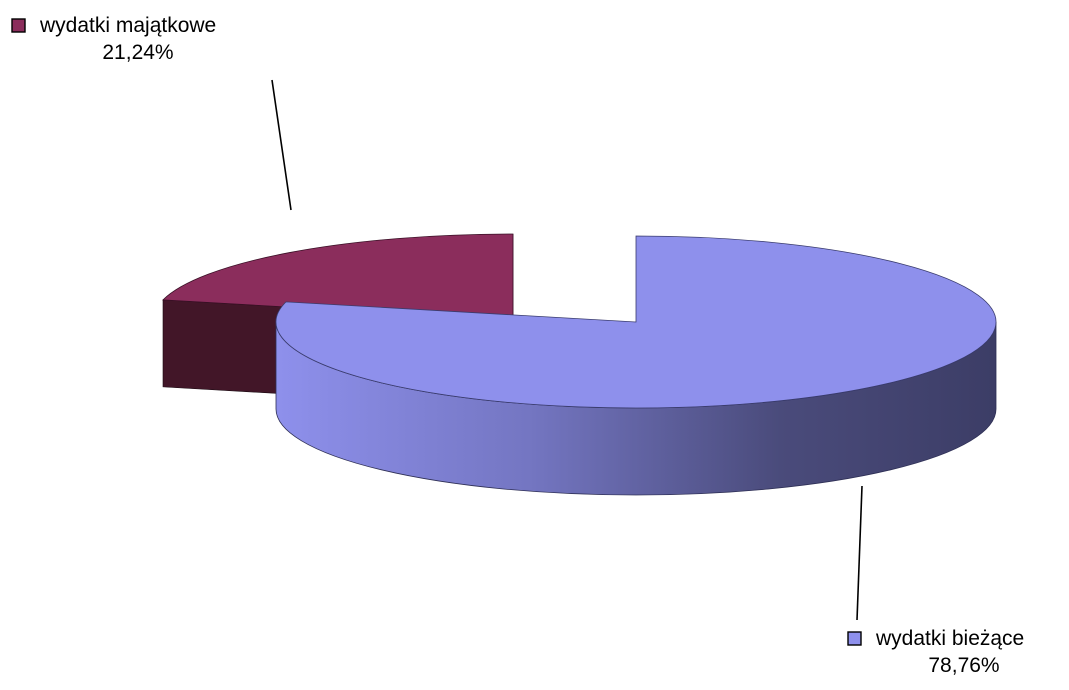  Describe the element at coordinates (963, 665) in the screenshot. I see `slice-label-value-1: 78,76%` at that location.